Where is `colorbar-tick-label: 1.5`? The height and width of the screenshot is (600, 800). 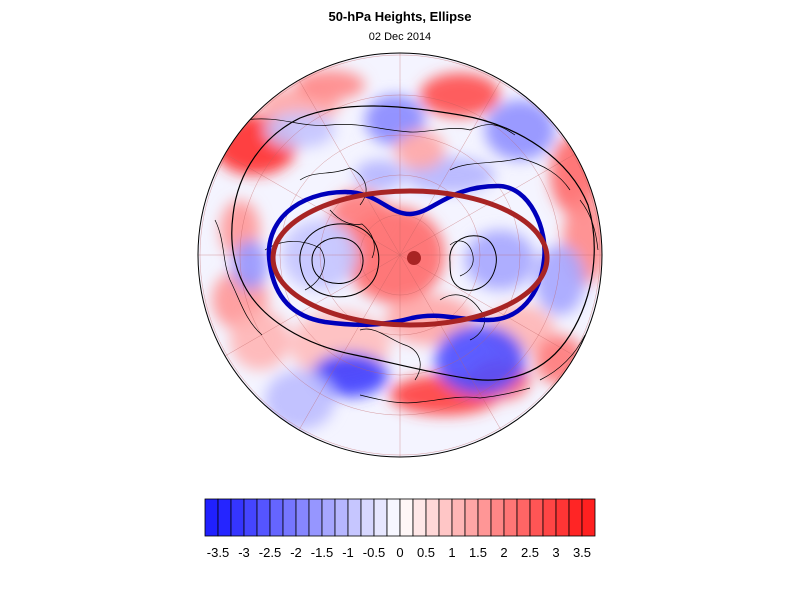 colorbar-tick-label: 1.5 is located at coordinates (478, 552).